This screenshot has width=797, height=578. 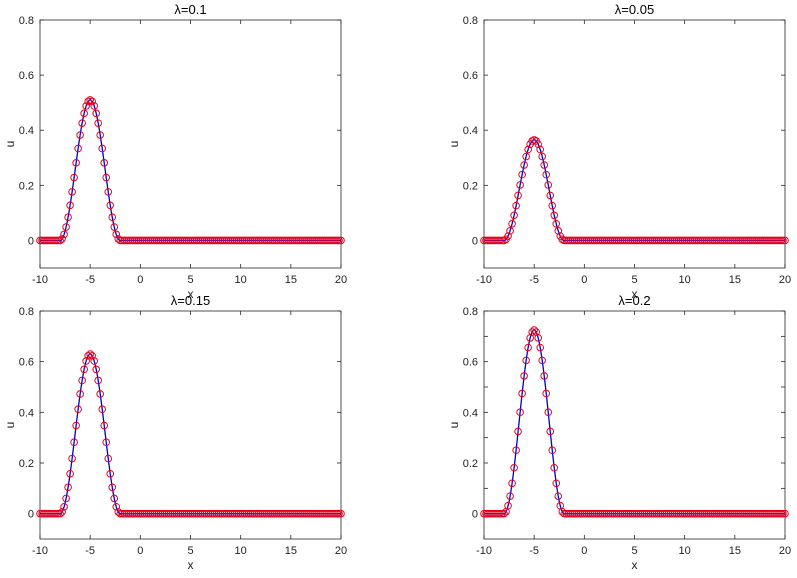 I want to click on x-tick-label: 10, so click(x=685, y=280).